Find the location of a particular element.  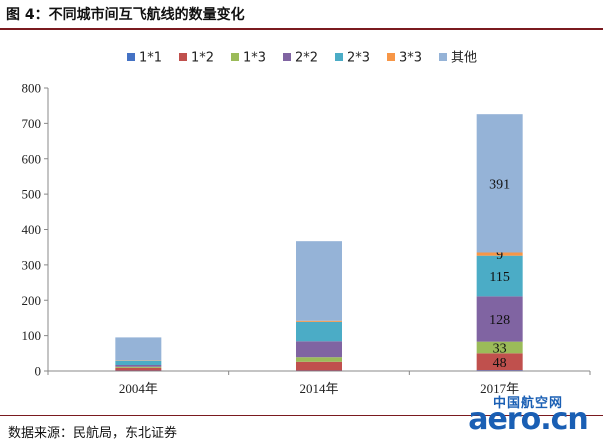

y-tick-label: 800 is located at coordinates (32, 88).